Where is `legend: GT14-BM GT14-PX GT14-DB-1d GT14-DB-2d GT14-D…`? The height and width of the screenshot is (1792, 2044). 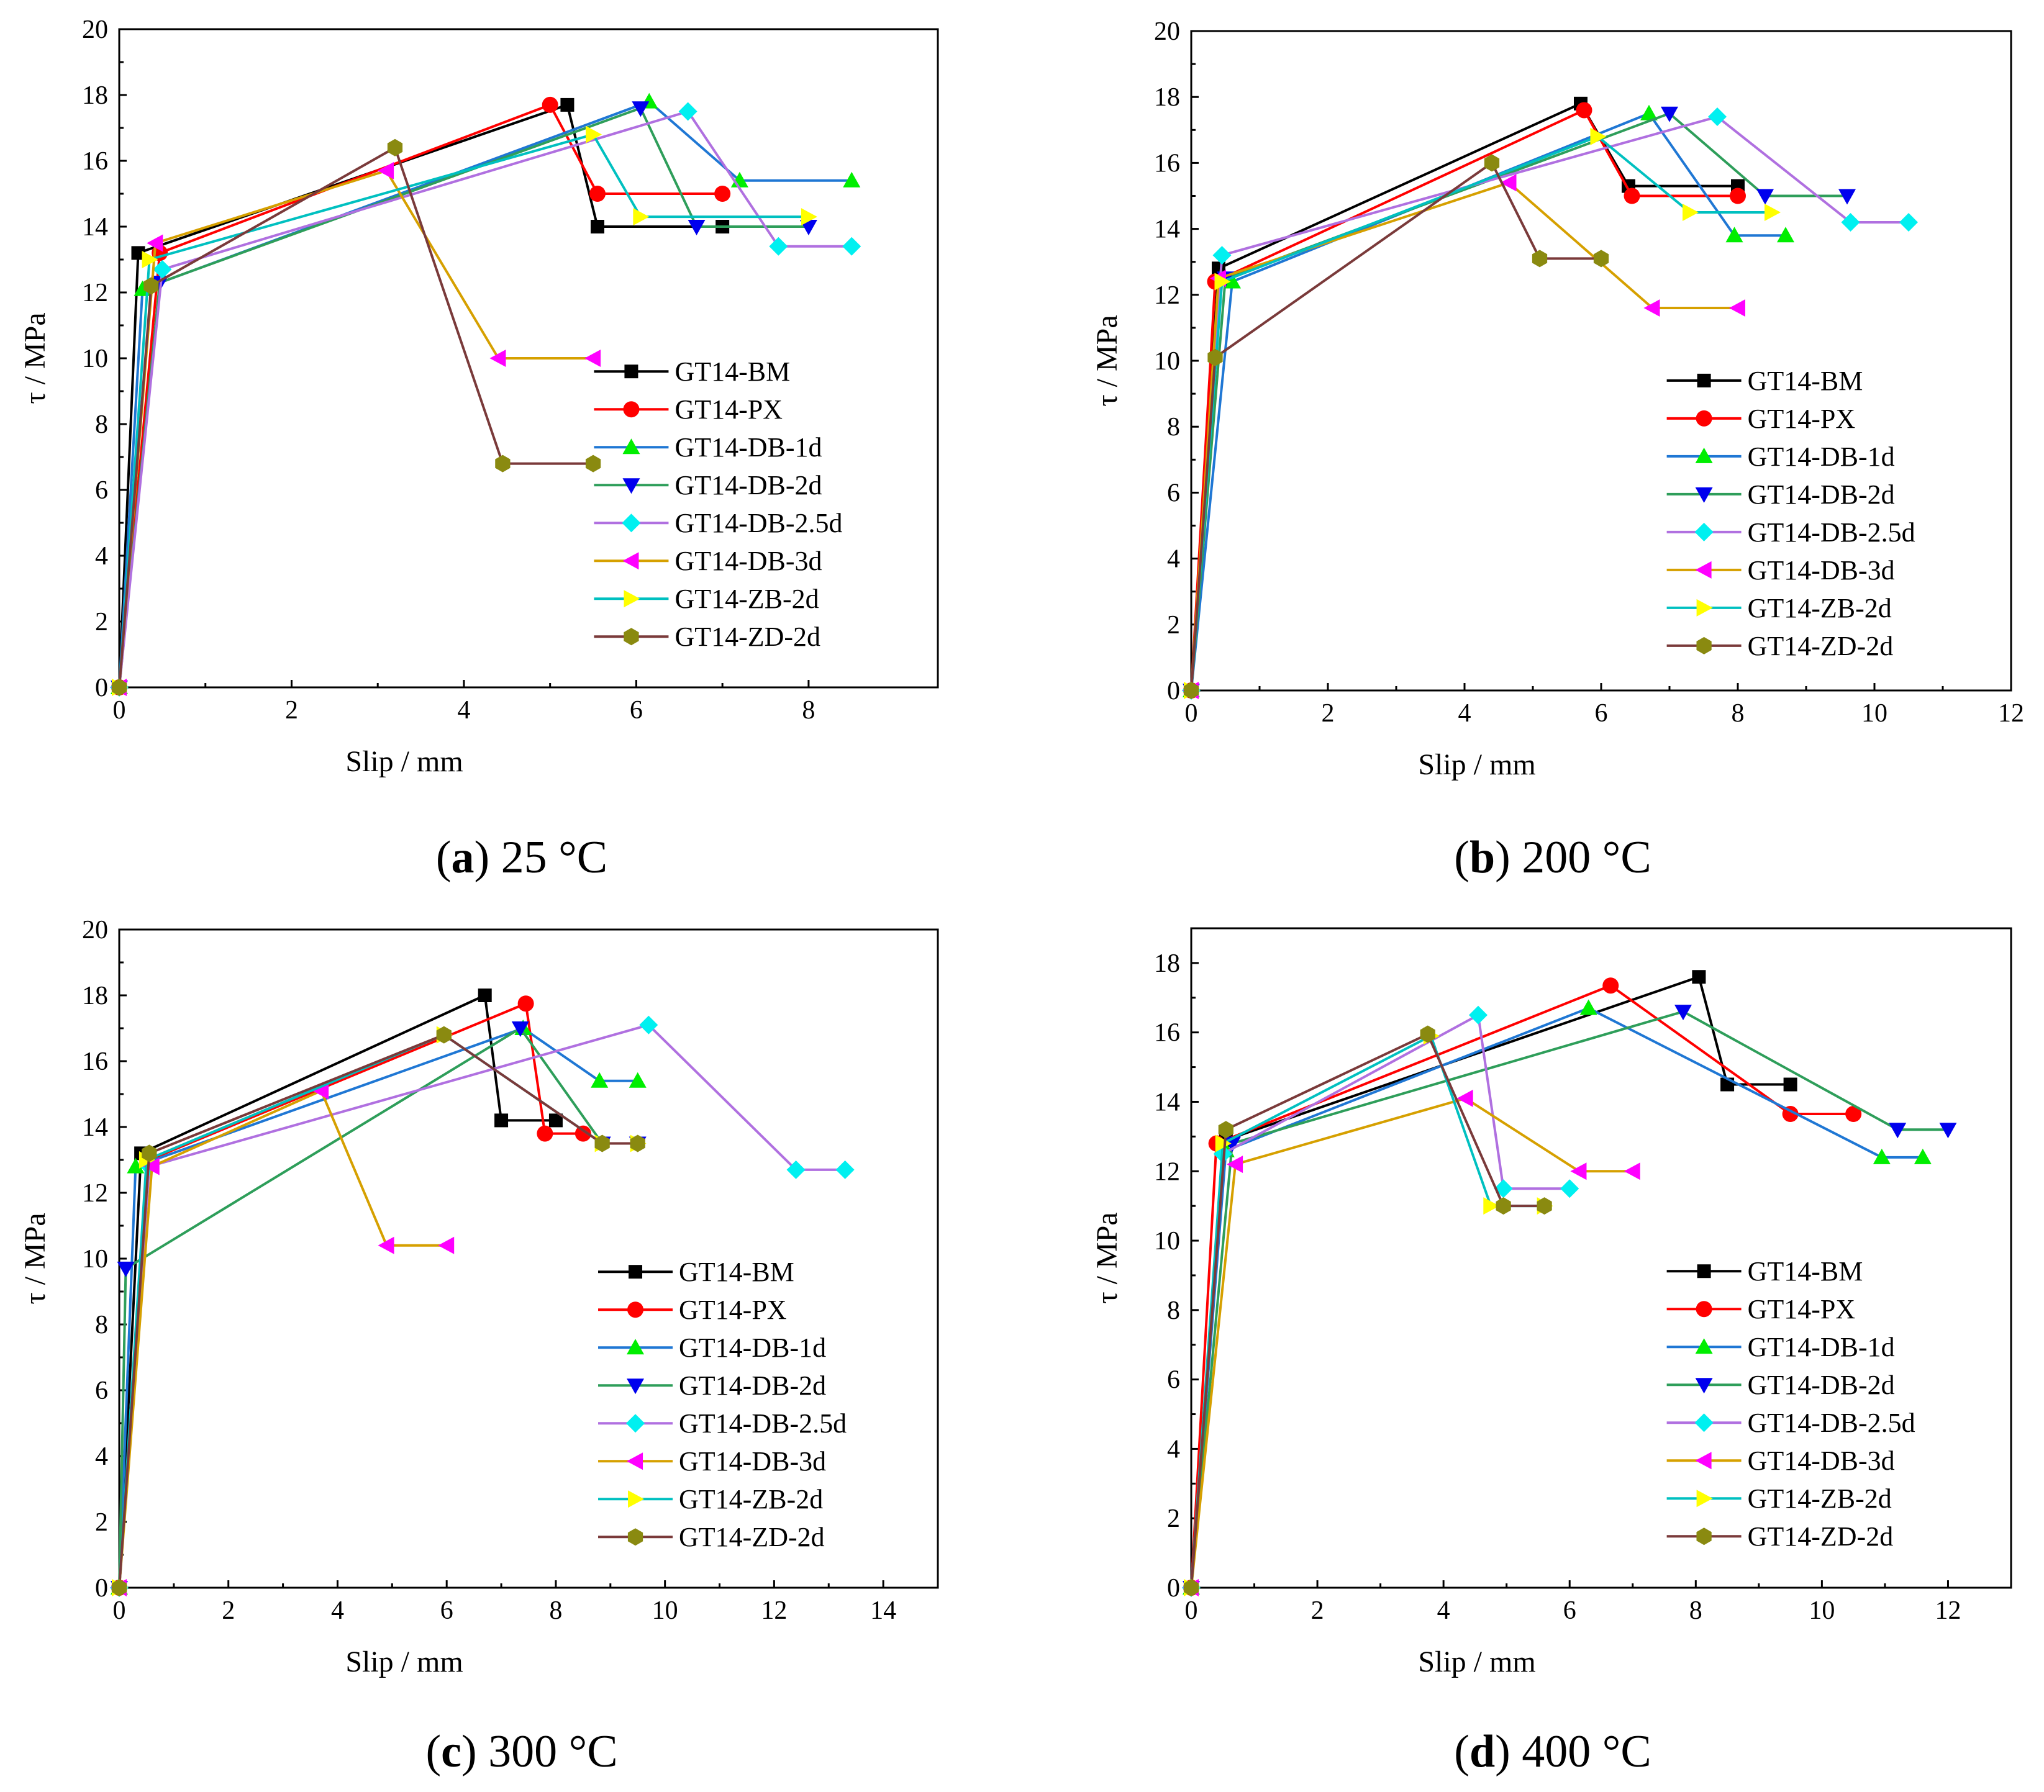
legend: GT14-BM GT14-PX GT14-DB-1d GT14-DB-2d GT14-D… is located at coordinates (718, 504).